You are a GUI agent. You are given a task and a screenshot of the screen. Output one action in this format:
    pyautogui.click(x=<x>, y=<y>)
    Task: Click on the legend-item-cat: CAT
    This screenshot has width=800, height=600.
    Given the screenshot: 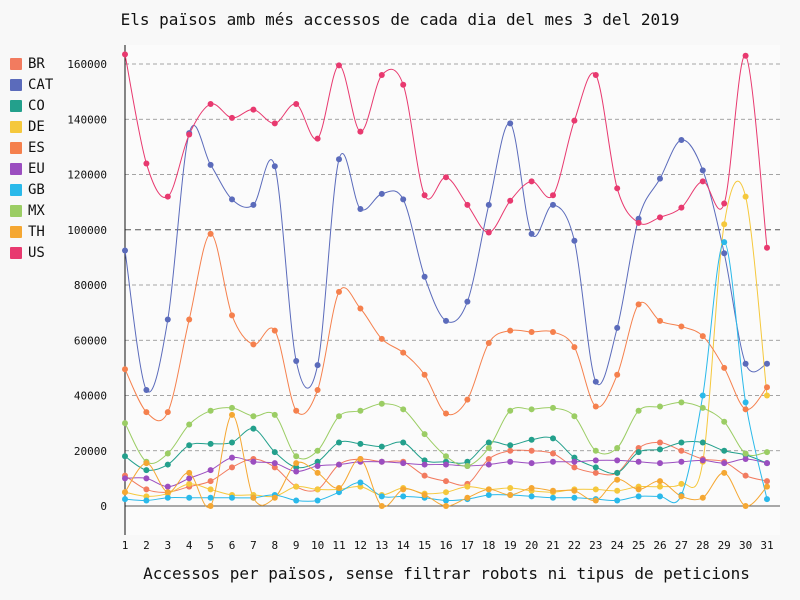 What is the action you would take?
    pyautogui.click(x=31, y=84)
    